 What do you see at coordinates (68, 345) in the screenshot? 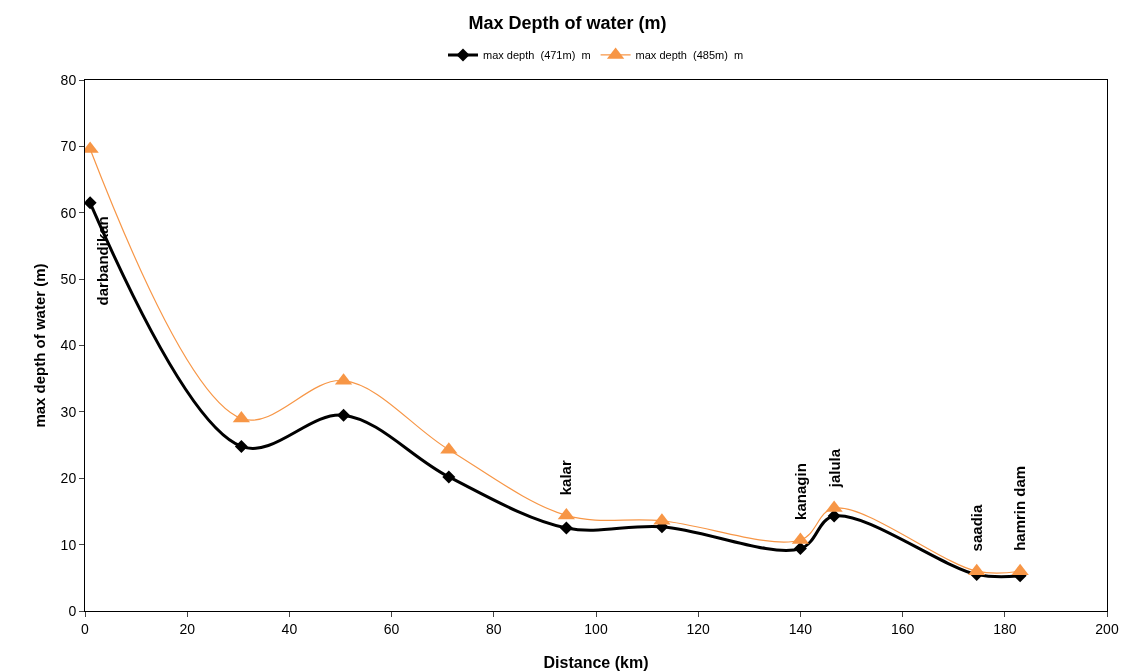
I see `y-tick-label: 40` at bounding box center [68, 345].